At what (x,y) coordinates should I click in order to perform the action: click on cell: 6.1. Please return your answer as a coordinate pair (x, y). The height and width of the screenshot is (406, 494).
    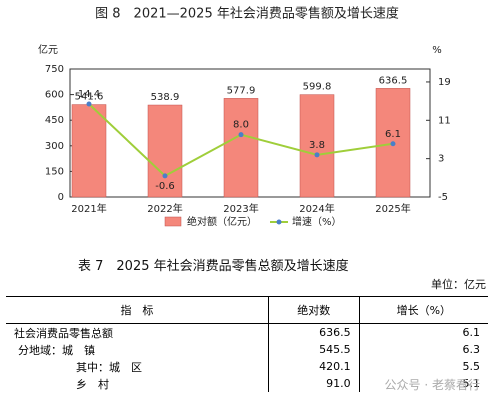
    Looking at the image, I should click on (423, 332).